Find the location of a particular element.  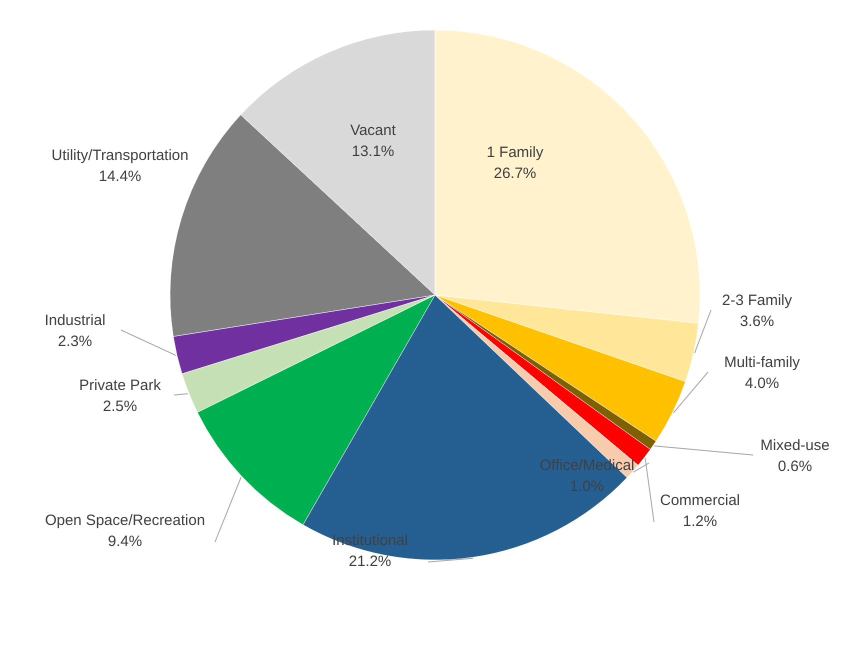

data-label: 0.6% is located at coordinates (795, 466).